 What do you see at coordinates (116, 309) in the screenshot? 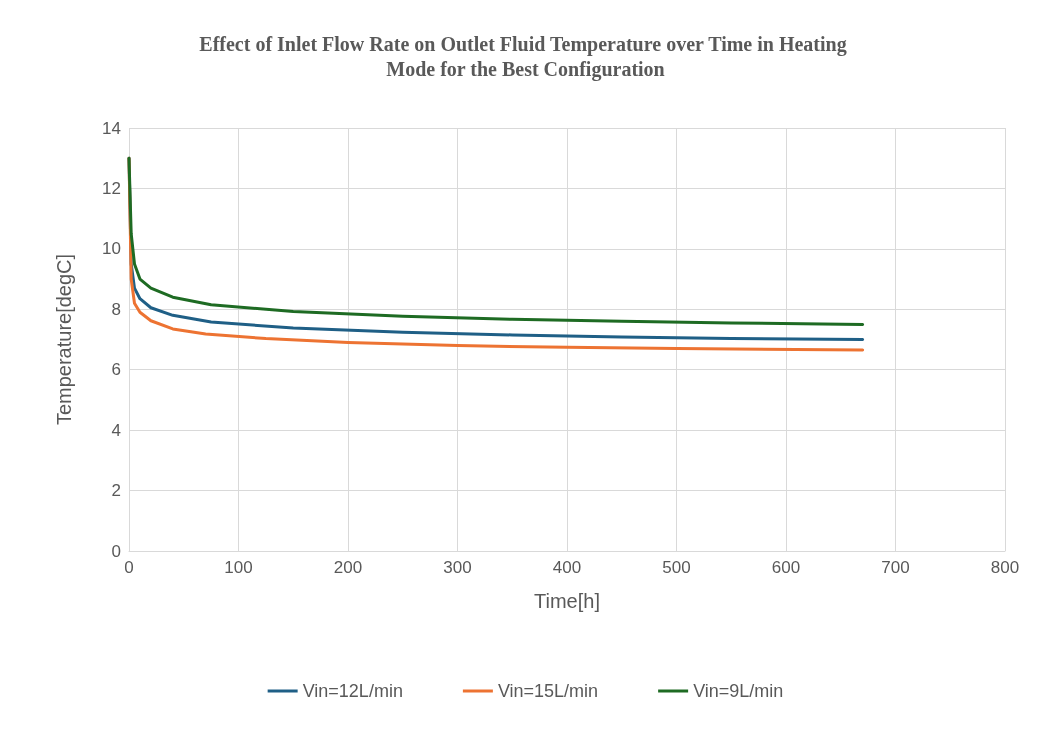
I see `y-tick-label: 8` at bounding box center [116, 309].